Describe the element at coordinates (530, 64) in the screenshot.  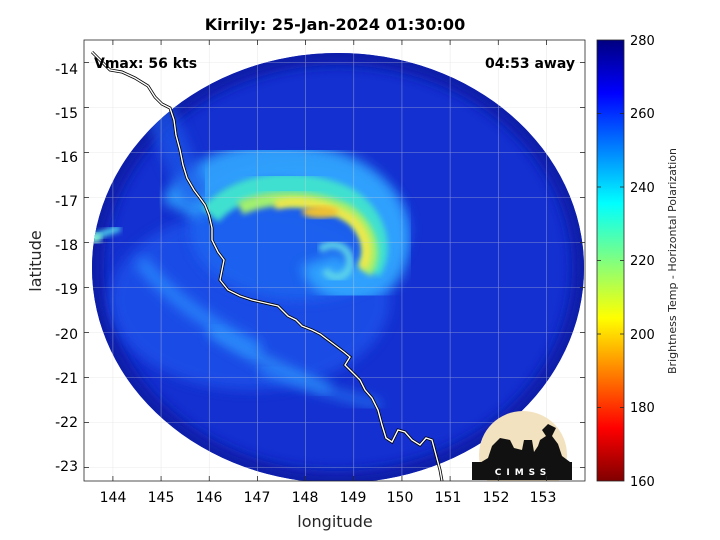
I see `time-away-label: 04:53 away` at that location.